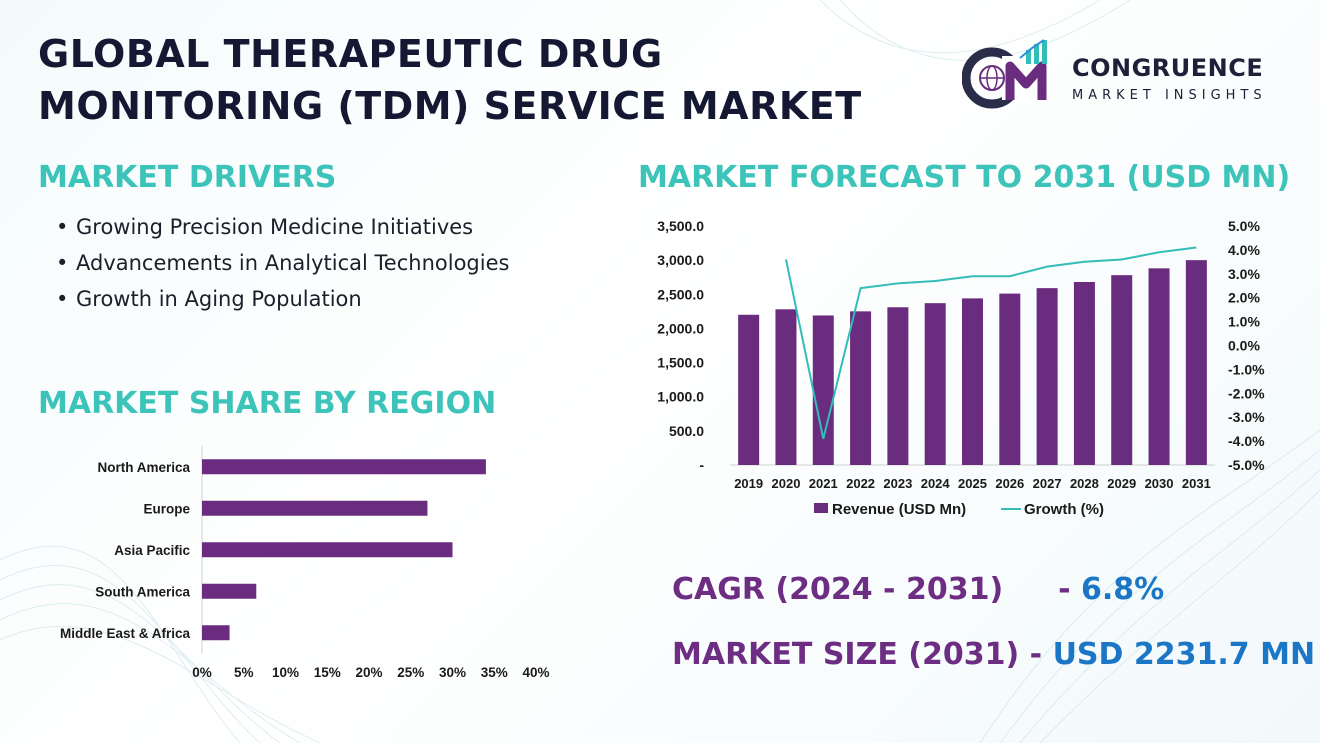  Describe the element at coordinates (244, 672) in the screenshot. I see `x-tick-label: 5%` at that location.